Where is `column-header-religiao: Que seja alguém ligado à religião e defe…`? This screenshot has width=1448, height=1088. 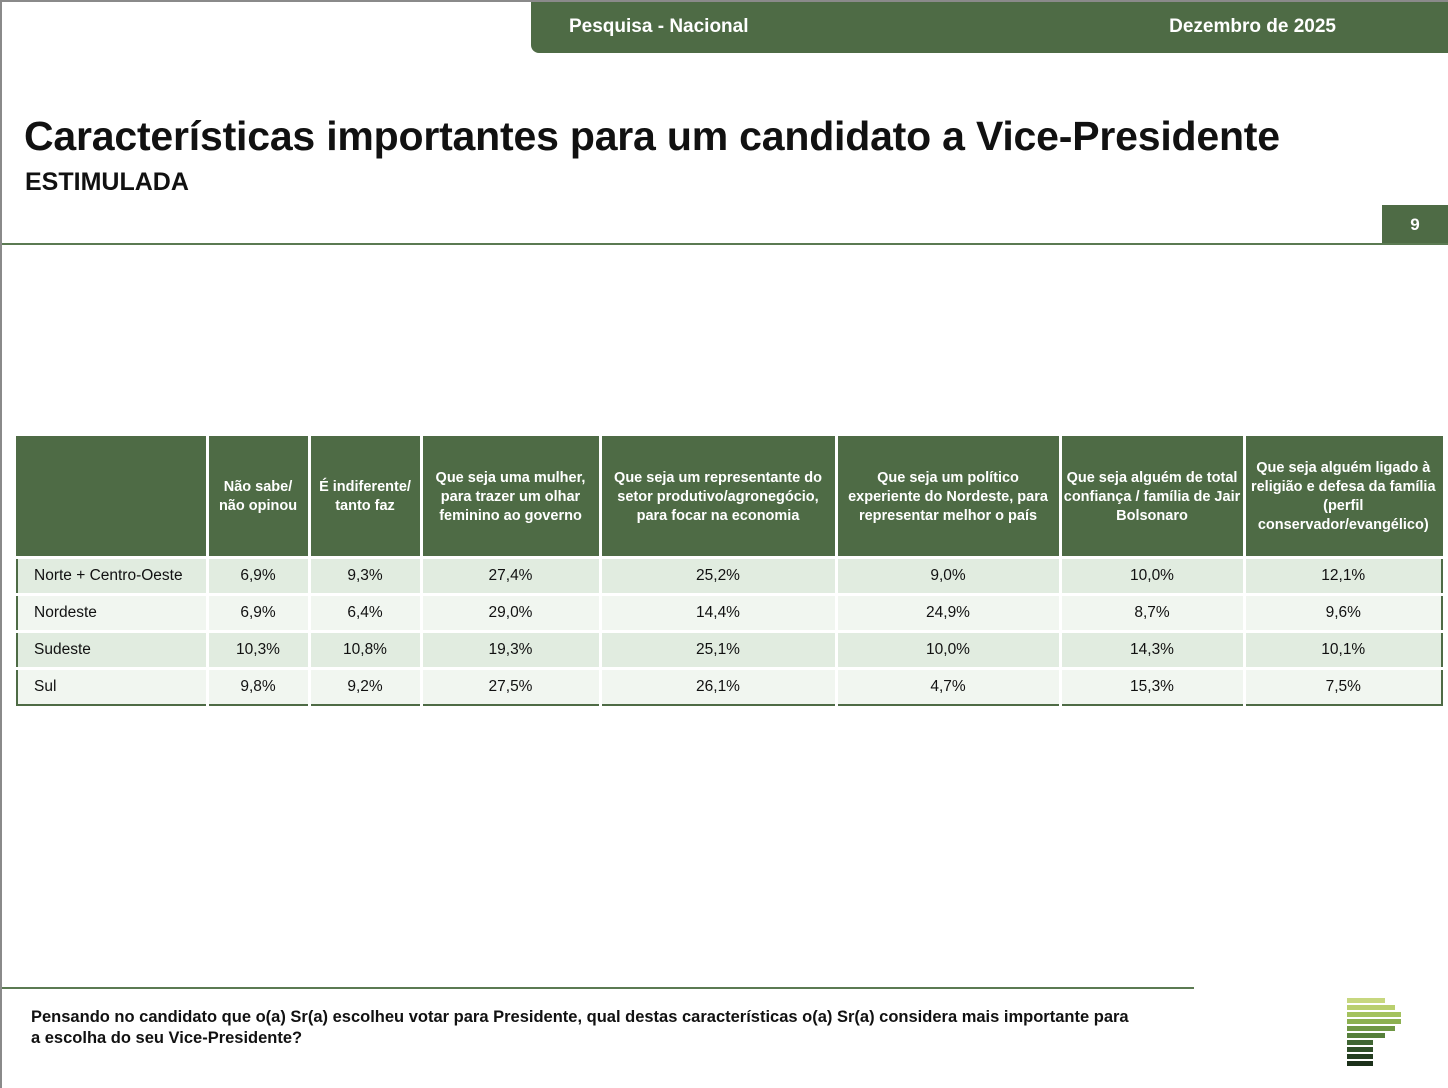
column-header-religiao: Que seja alguém ligado à religião e defe… is located at coordinates (1342, 497).